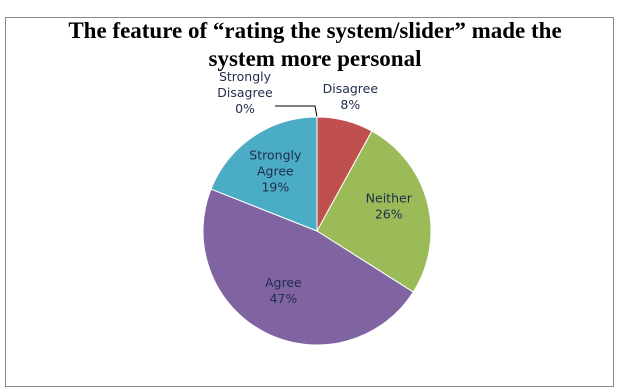 The width and height of the screenshot is (621, 387). Describe the element at coordinates (389, 214) in the screenshot. I see `value-label: 26%` at that location.